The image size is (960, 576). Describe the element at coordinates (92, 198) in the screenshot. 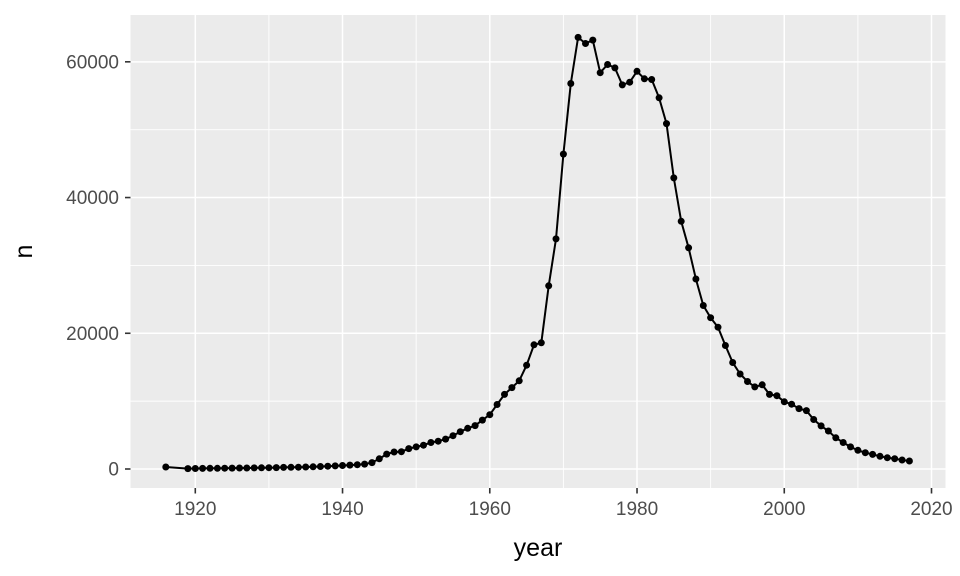

I see `y-tick-label: 40000` at that location.